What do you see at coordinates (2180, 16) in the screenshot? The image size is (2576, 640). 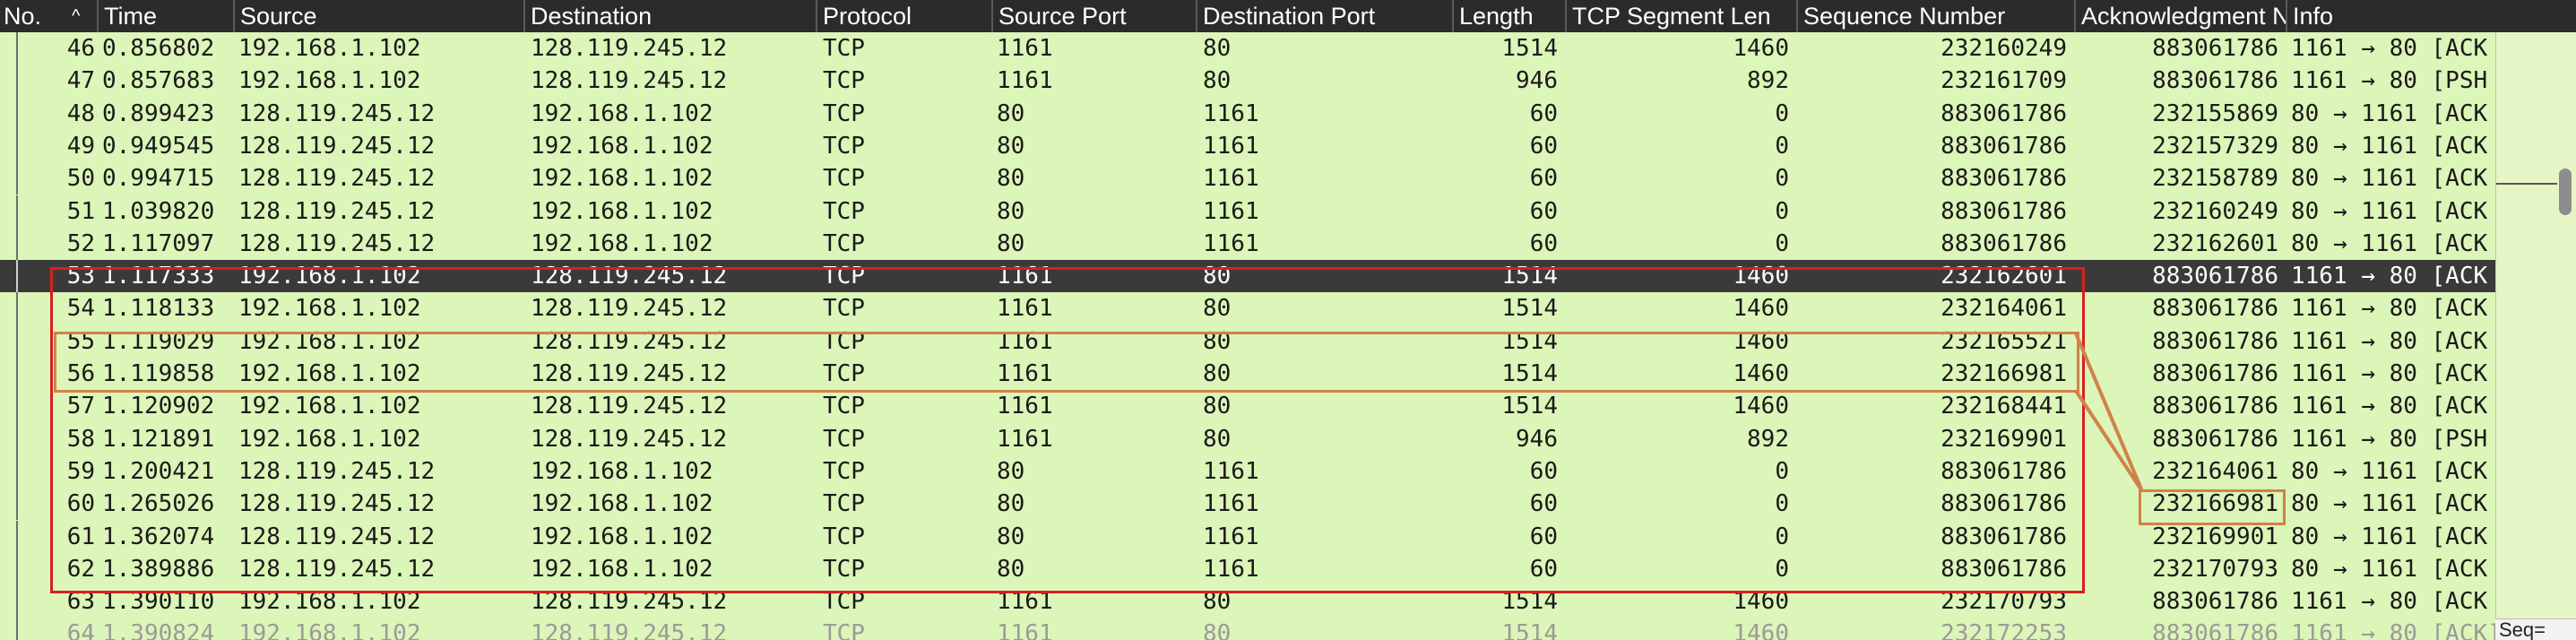 I see `column-header-acknowledgment-number: Acknowledgment N` at bounding box center [2180, 16].